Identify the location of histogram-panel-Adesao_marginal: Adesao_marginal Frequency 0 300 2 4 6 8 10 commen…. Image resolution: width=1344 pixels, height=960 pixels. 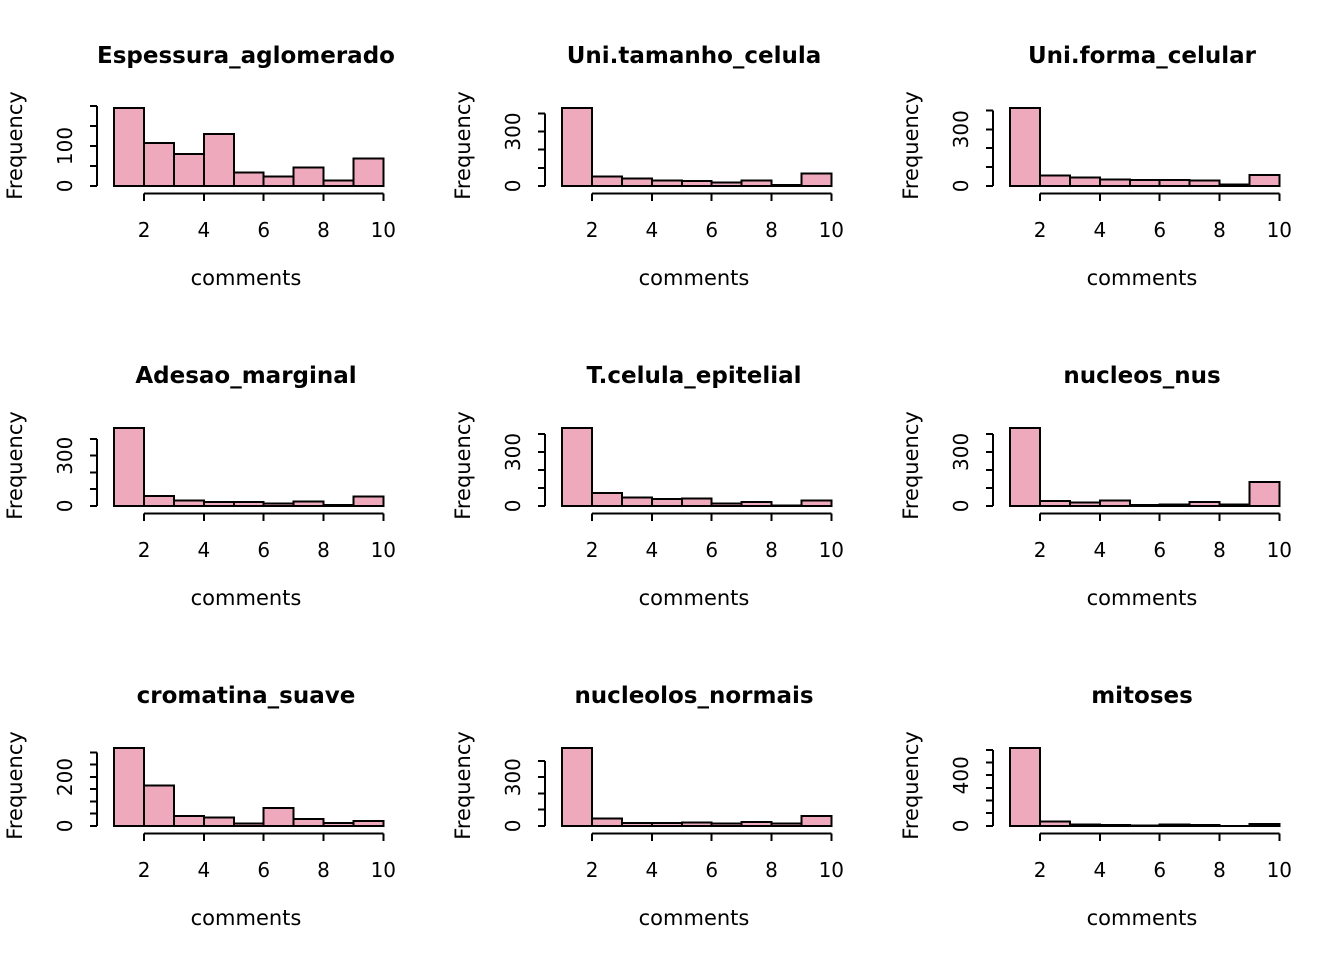
(224, 480).